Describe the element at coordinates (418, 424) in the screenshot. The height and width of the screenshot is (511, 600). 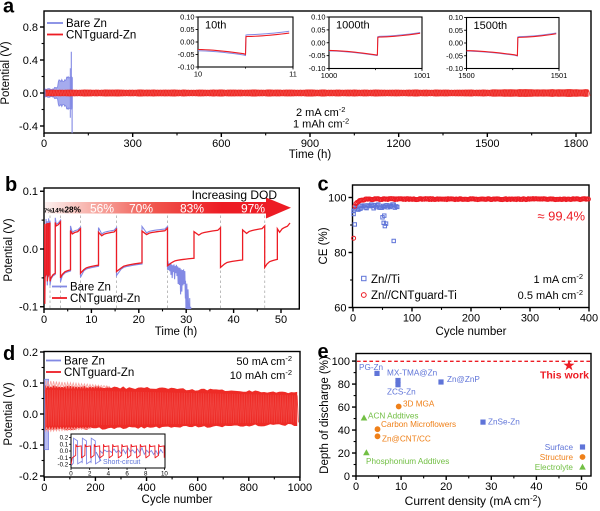
I see `svg-text: Carbon Microflowers` at that location.